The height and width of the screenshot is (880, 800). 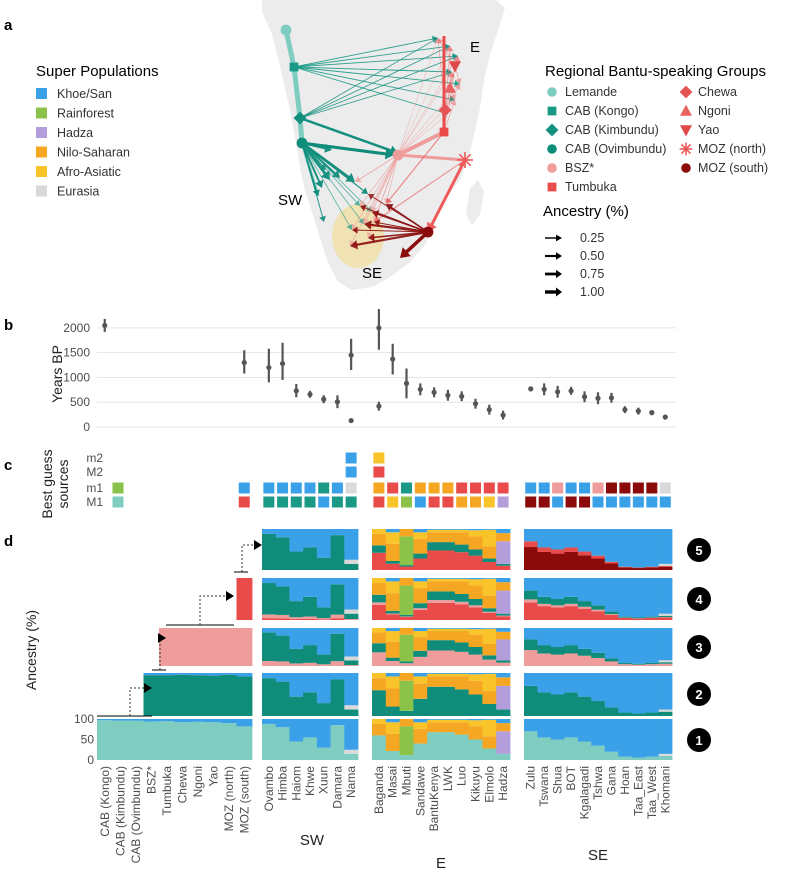 I want to click on ovimbundu-arrow-sw-6-shaft, so click(x=333, y=167).